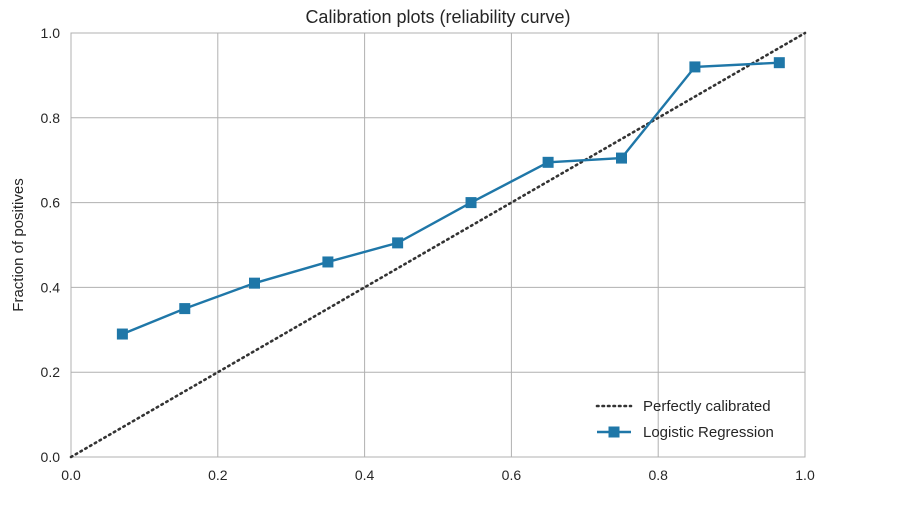 This screenshot has width=913, height=508. What do you see at coordinates (437, 17) in the screenshot?
I see `chart-title: Calibration plots (reliability curve)` at bounding box center [437, 17].